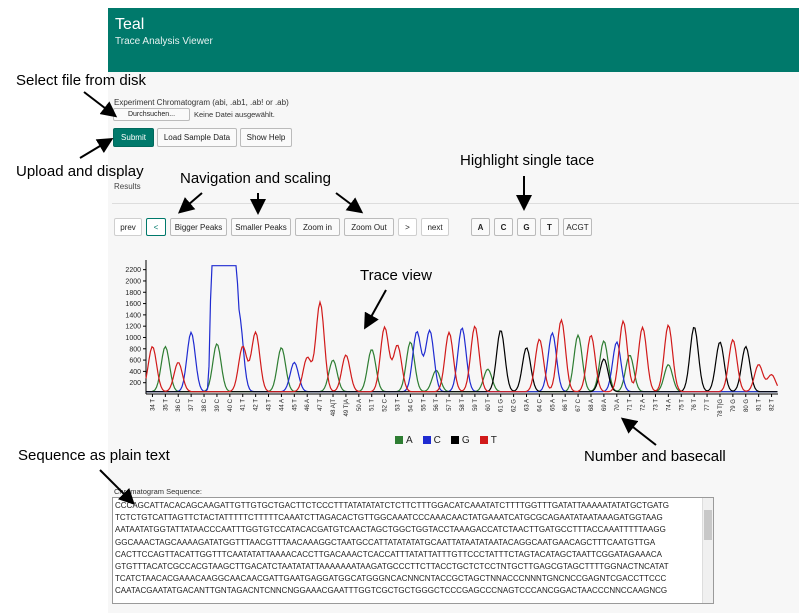 This screenshot has height=613, width=799. What do you see at coordinates (255, 178) in the screenshot?
I see `annotation-nav-scaling: Navigation and scaling` at bounding box center [255, 178].